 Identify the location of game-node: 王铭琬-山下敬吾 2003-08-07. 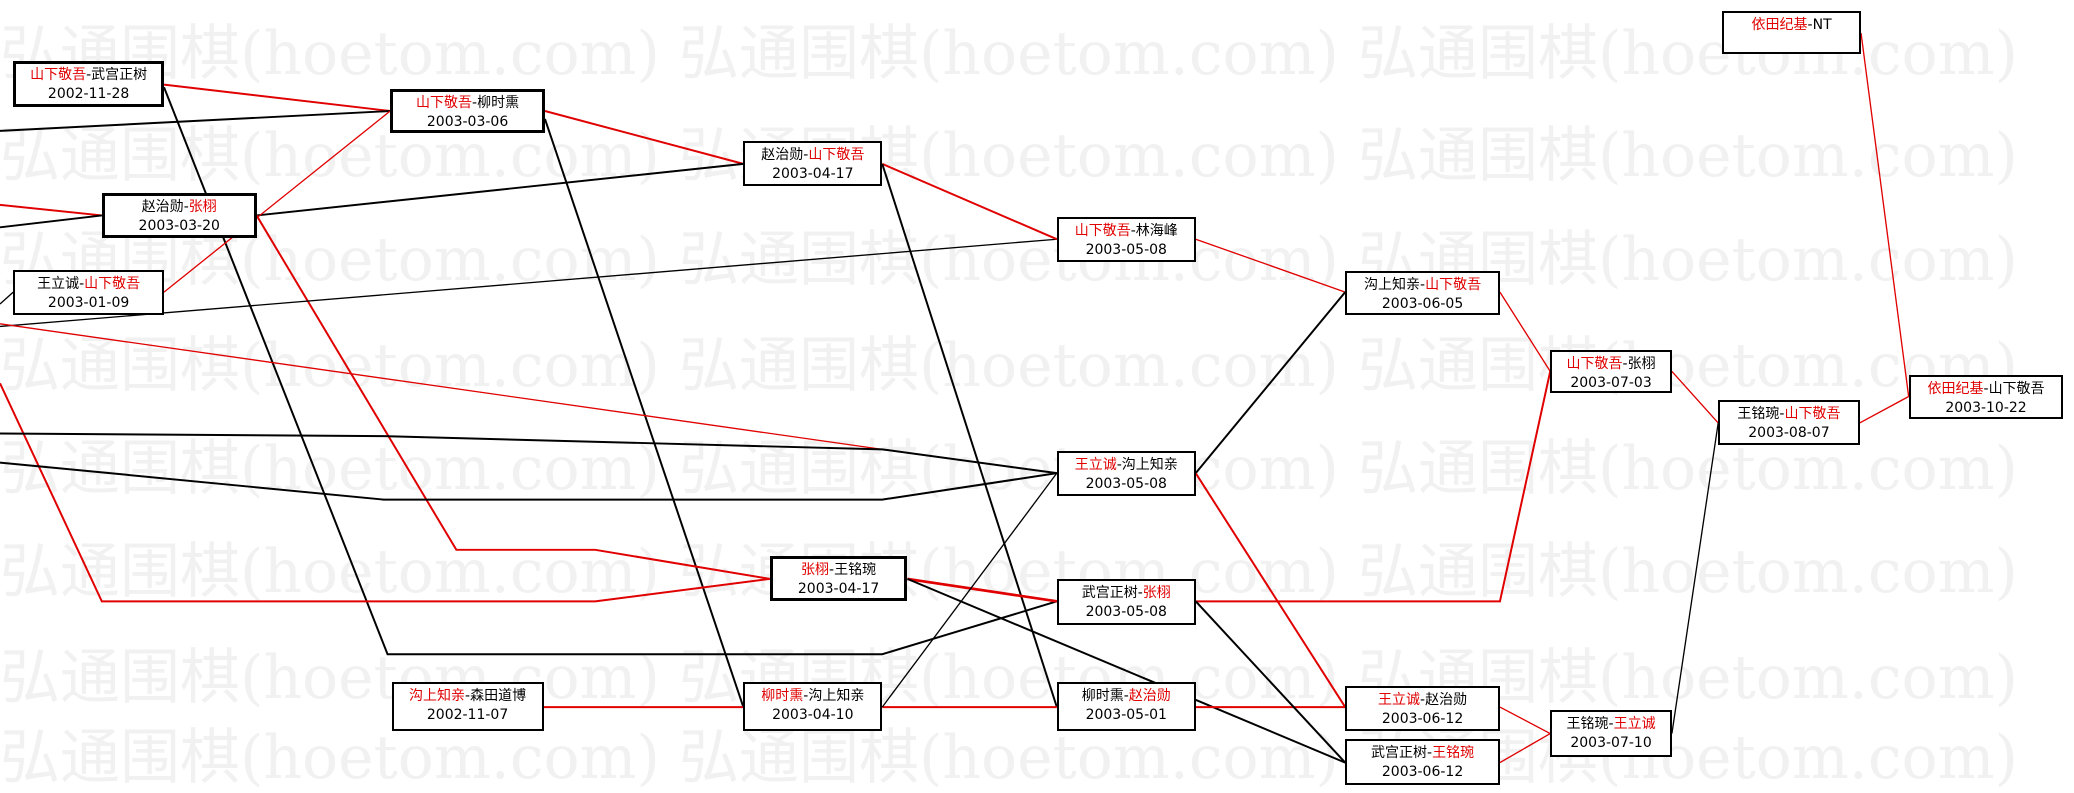
(1789, 423).